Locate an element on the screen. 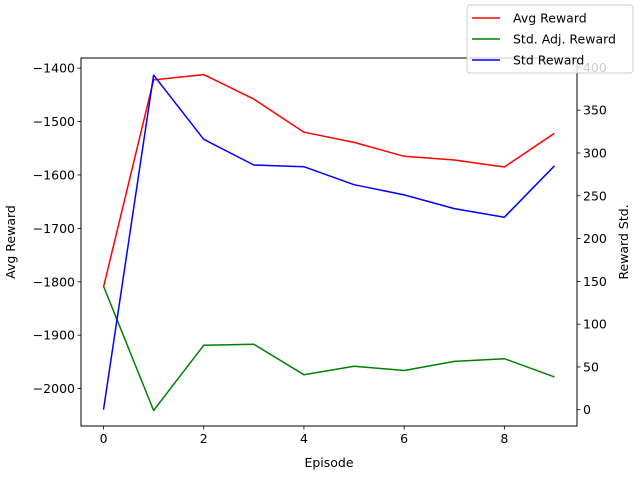  y-right-tick-label: 50 is located at coordinates (591, 366).